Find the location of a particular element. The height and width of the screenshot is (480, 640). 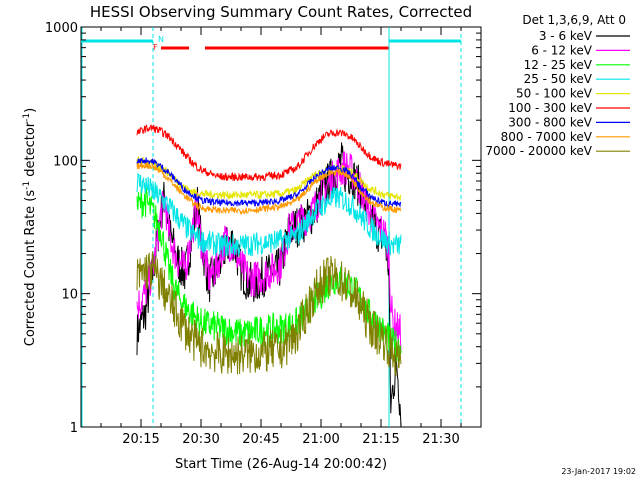

legend-label: 300 - 800 keV is located at coordinates (550, 122).